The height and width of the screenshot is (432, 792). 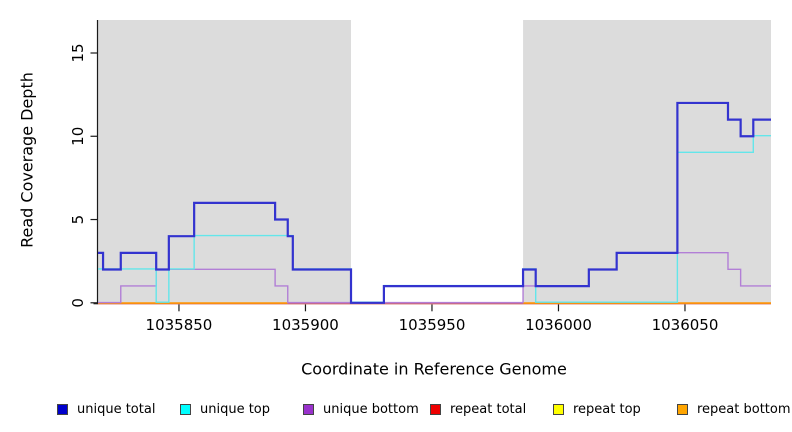 I want to click on legend-item-repeat-total: repeat total, so click(x=478, y=409).